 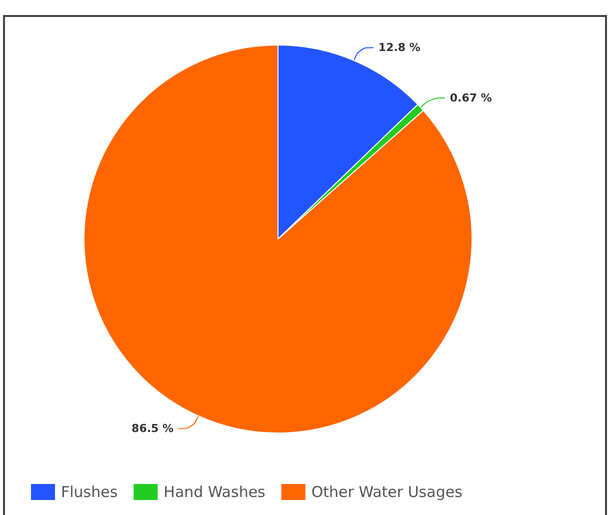 I want to click on data-label: 0.67 %, so click(x=471, y=97).